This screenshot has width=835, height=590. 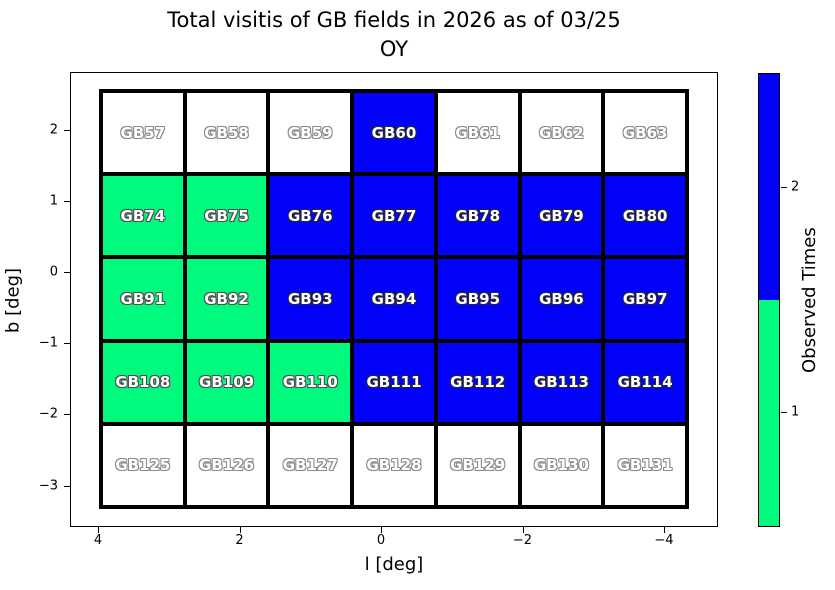 I want to click on field-cell-GB57: GB57, so click(x=143, y=133).